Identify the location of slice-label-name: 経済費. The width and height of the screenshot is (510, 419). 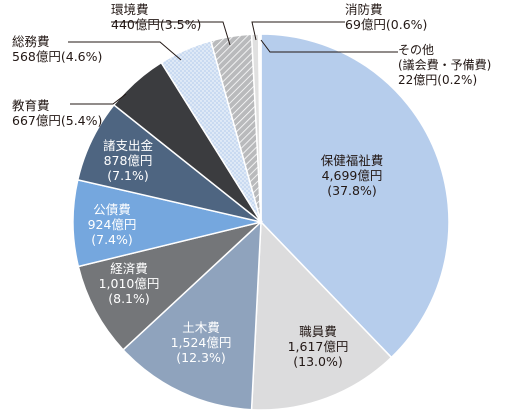
(129, 268).